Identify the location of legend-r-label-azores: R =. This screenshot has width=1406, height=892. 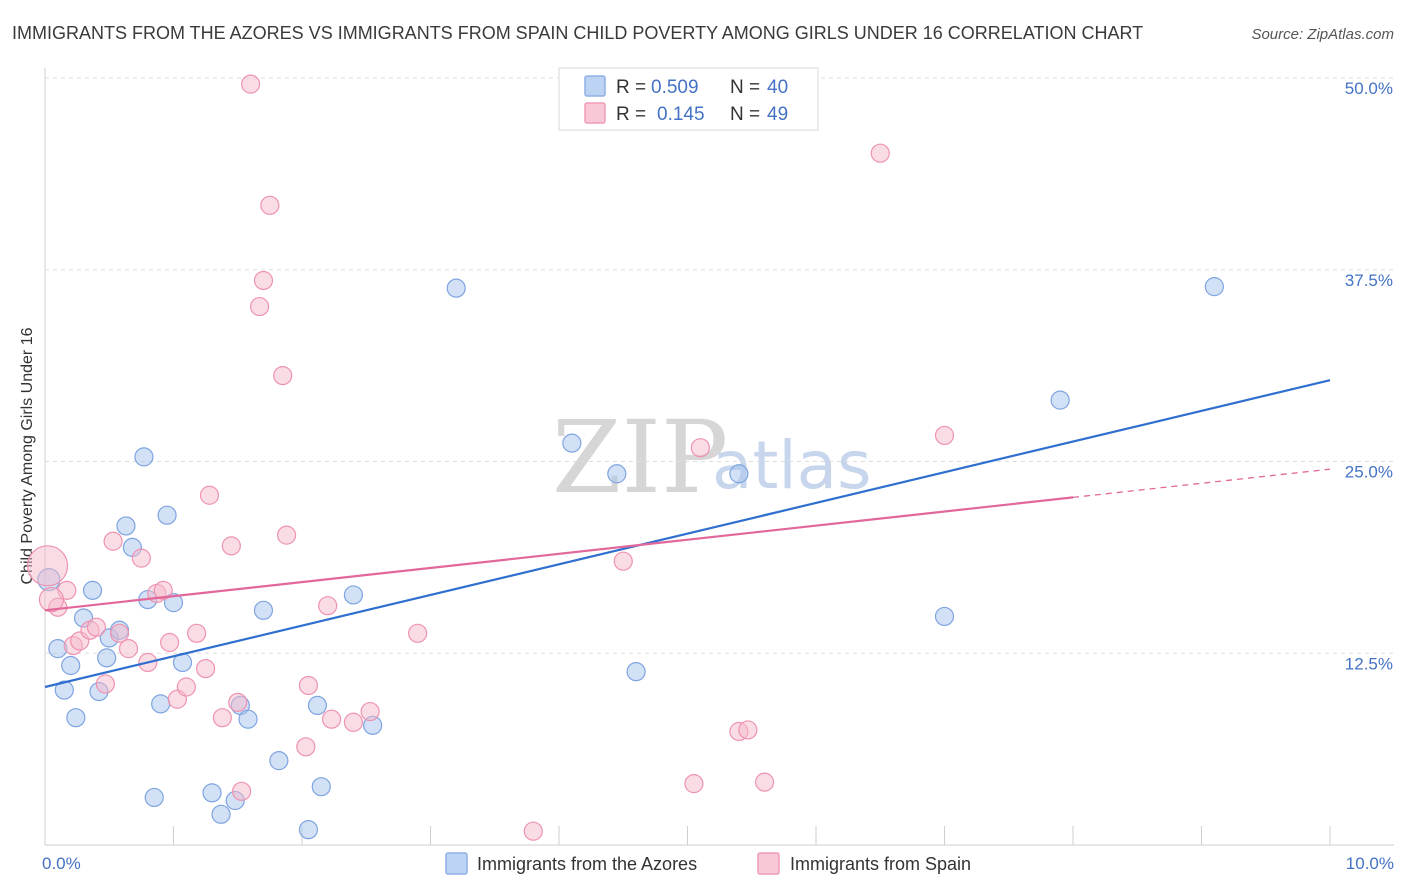
(631, 87).